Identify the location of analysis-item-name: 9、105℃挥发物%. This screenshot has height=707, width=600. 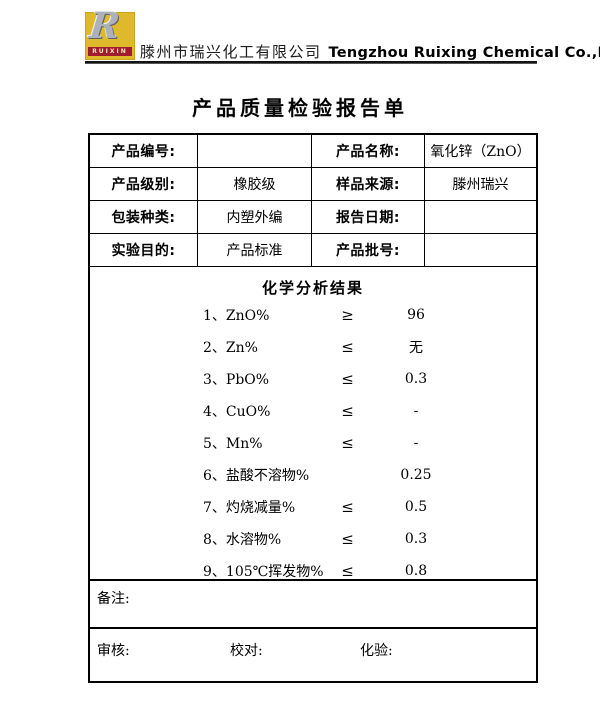
(263, 572).